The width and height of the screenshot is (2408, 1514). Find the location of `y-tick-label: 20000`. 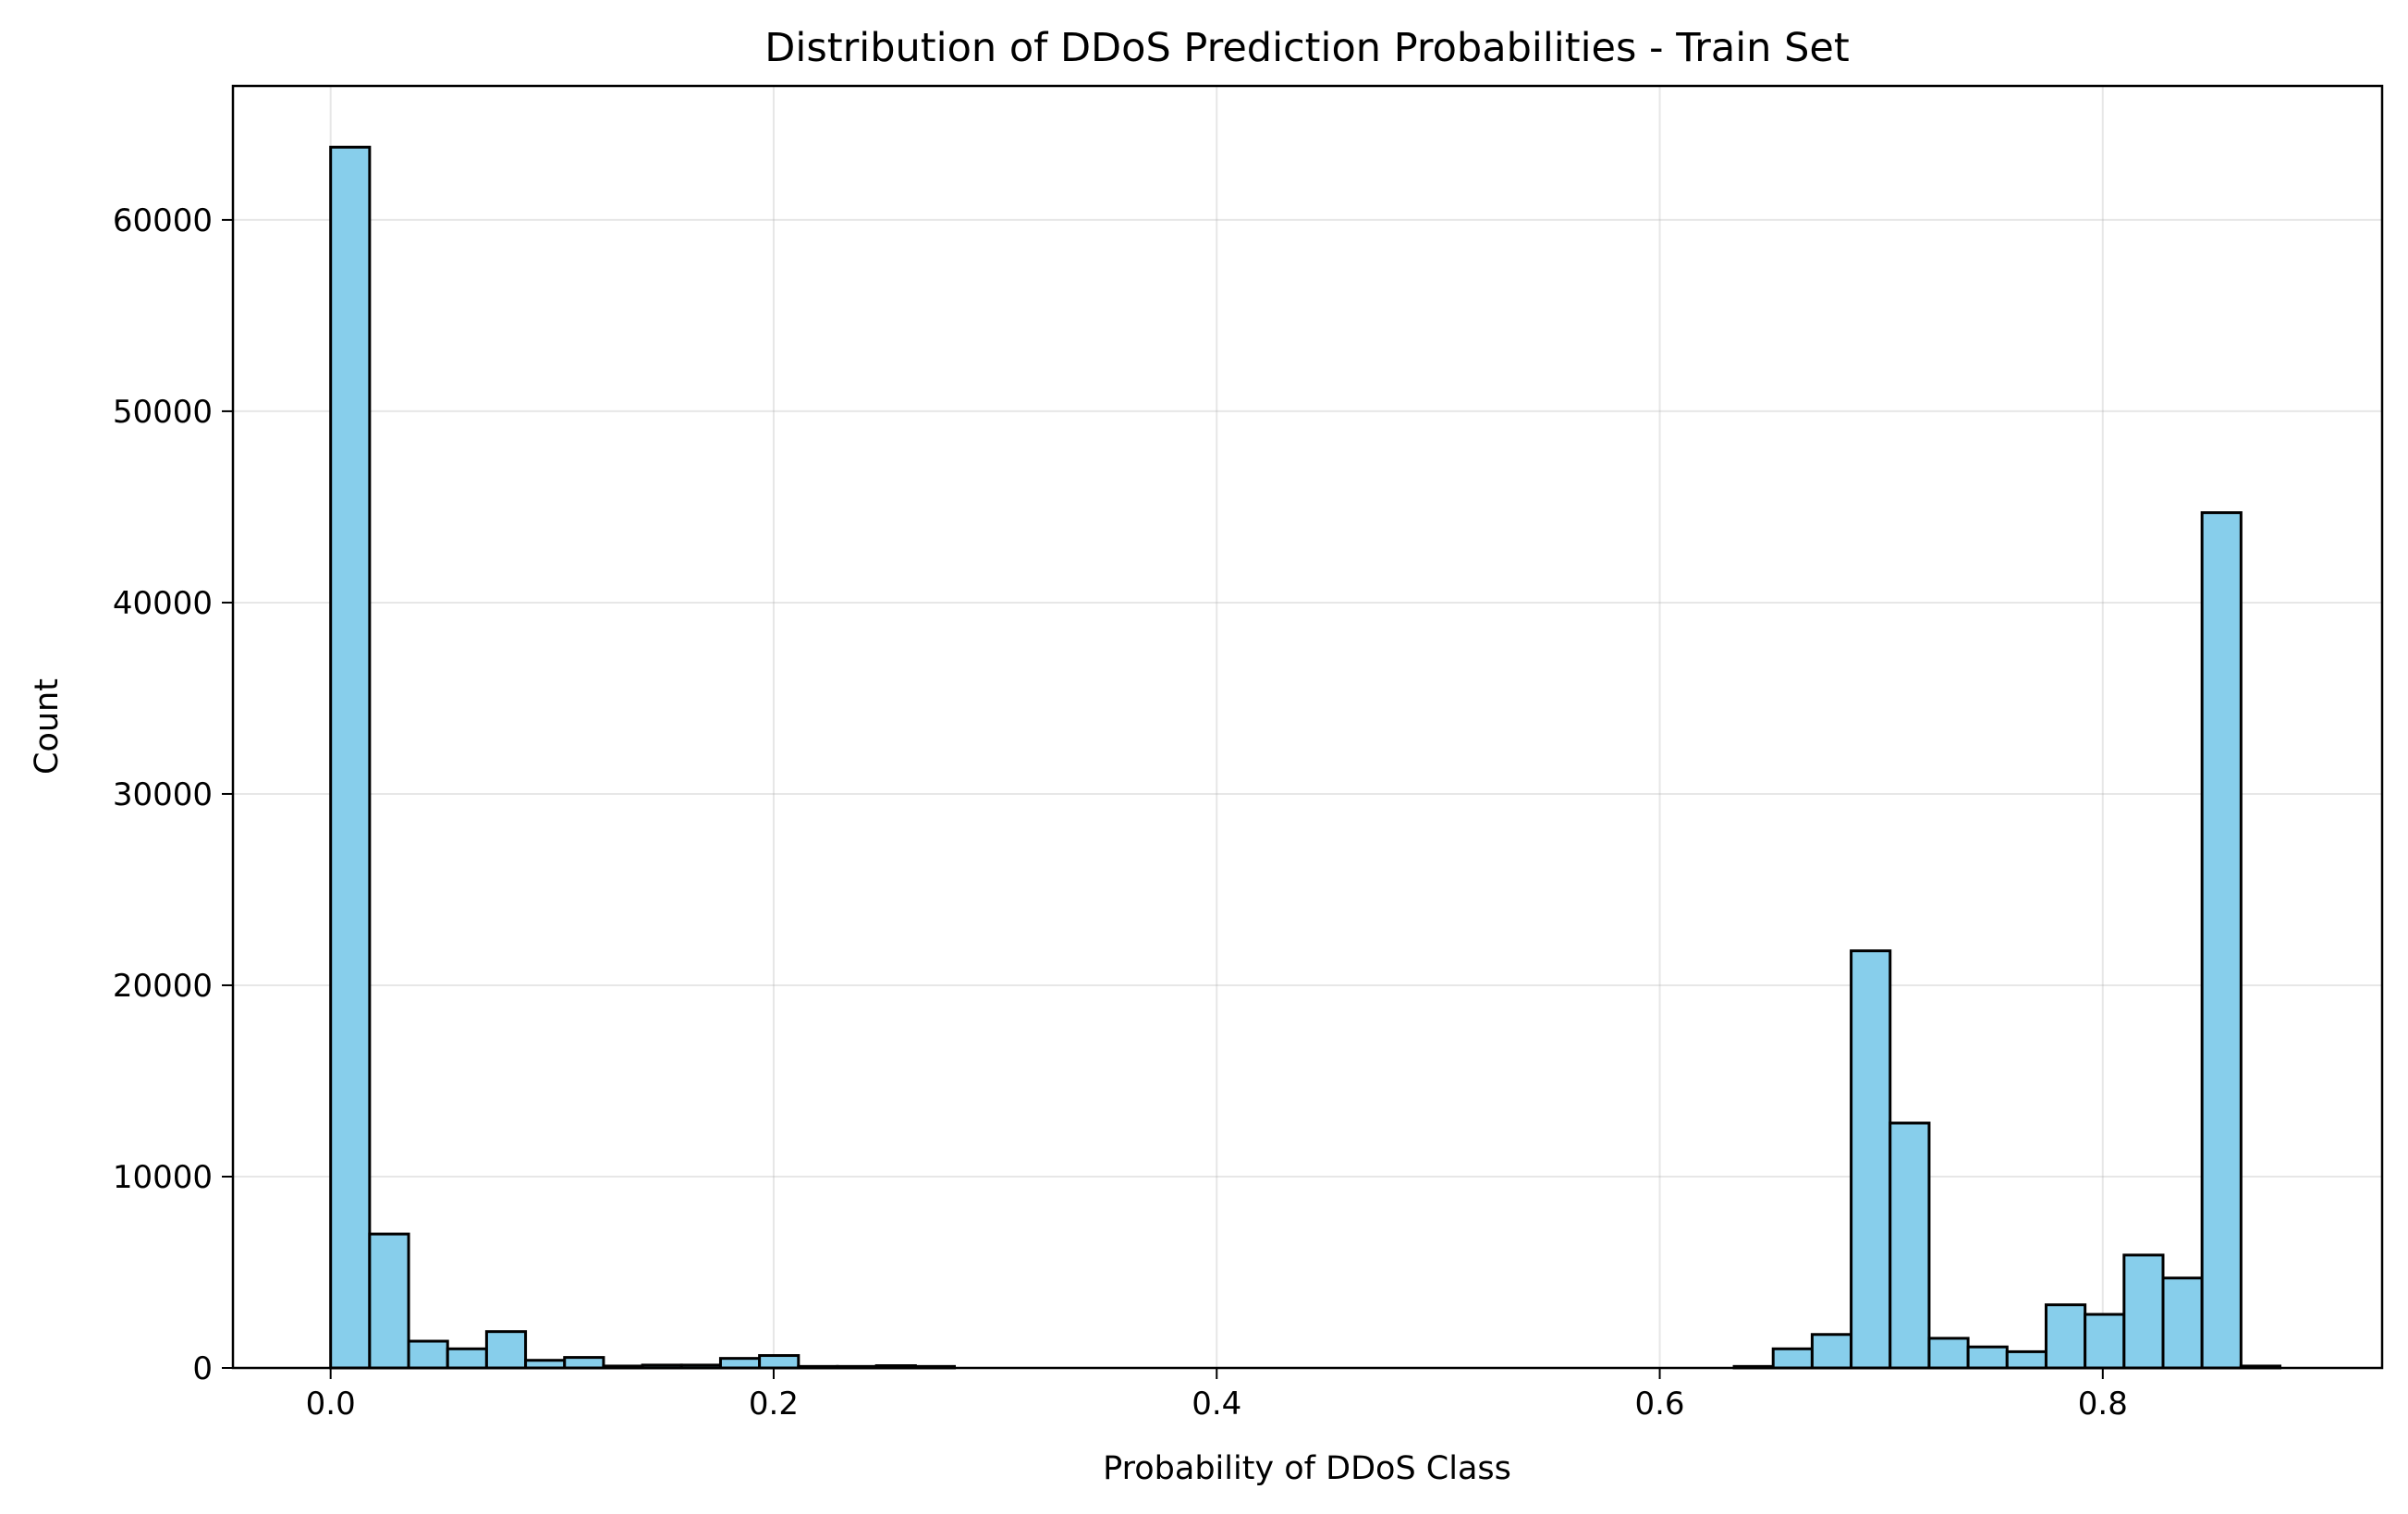

y-tick-label: 20000 is located at coordinates (163, 986).